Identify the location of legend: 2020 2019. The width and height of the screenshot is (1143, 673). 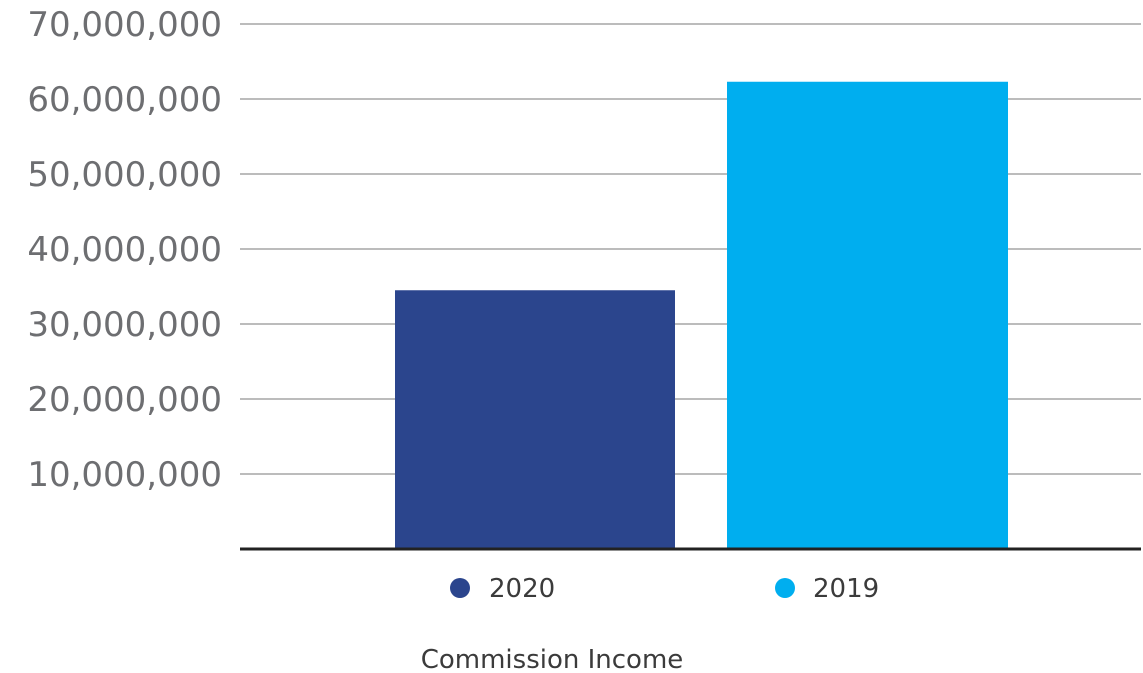
(664, 589).